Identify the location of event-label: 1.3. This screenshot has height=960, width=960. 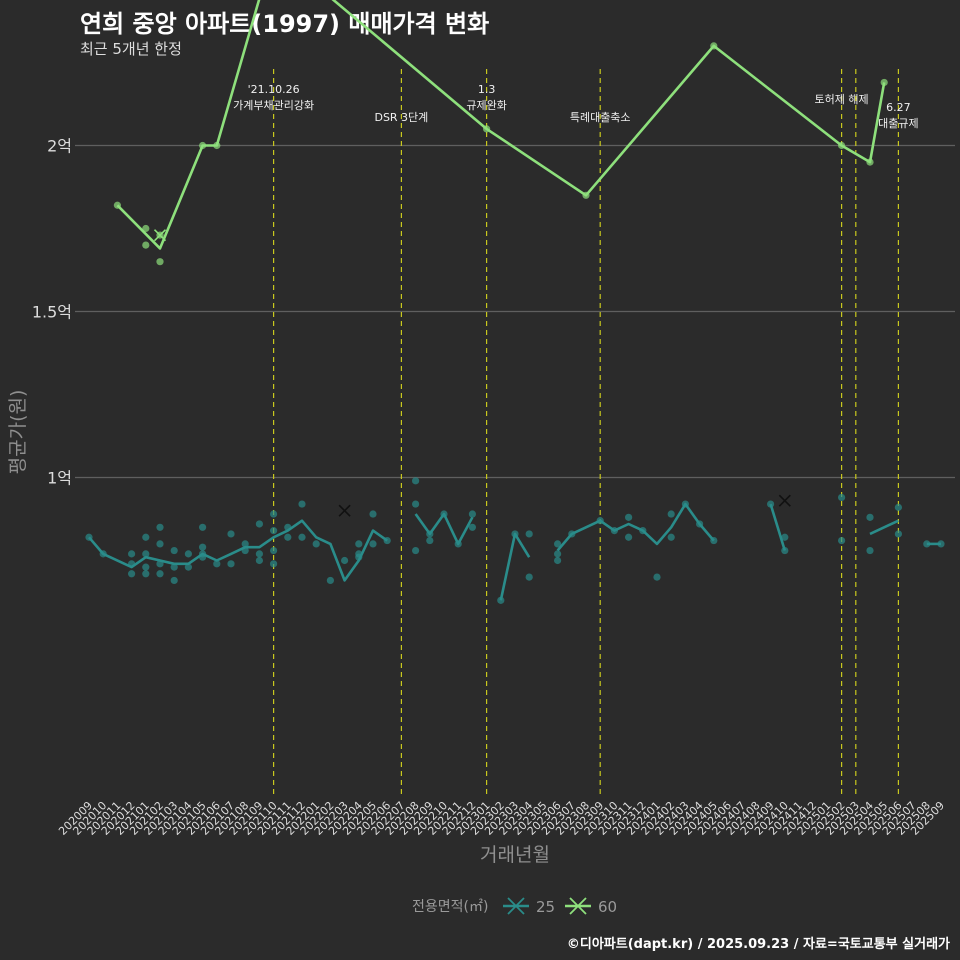
(487, 89).